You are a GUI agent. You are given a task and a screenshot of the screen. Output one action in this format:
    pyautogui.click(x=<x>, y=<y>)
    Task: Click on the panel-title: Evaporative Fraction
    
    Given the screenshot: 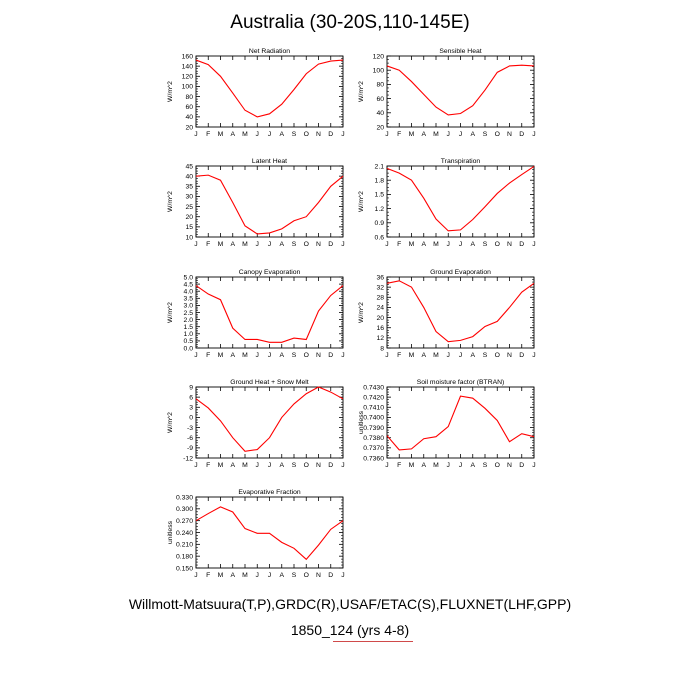 What is the action you would take?
    pyautogui.click(x=269, y=492)
    